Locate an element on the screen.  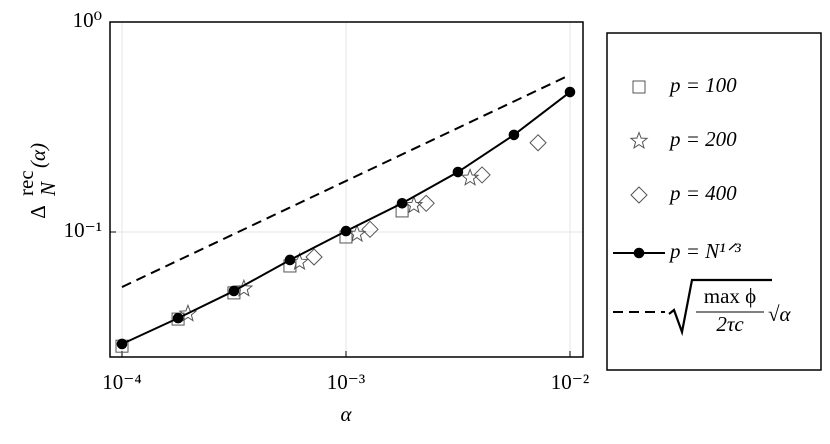
y-tick-label: 10⁻¹ is located at coordinates (83, 230).